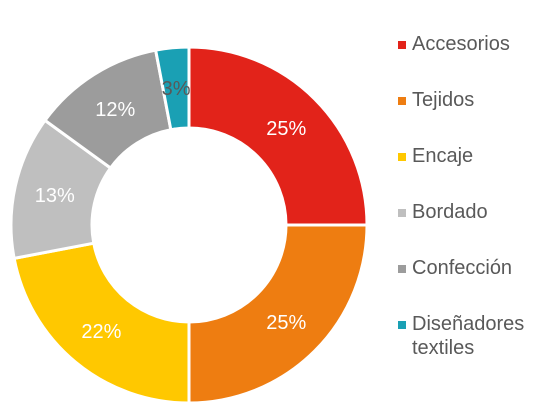 The width and height of the screenshot is (558, 403). What do you see at coordinates (450, 212) in the screenshot?
I see `legend-label: Bordado` at bounding box center [450, 212].